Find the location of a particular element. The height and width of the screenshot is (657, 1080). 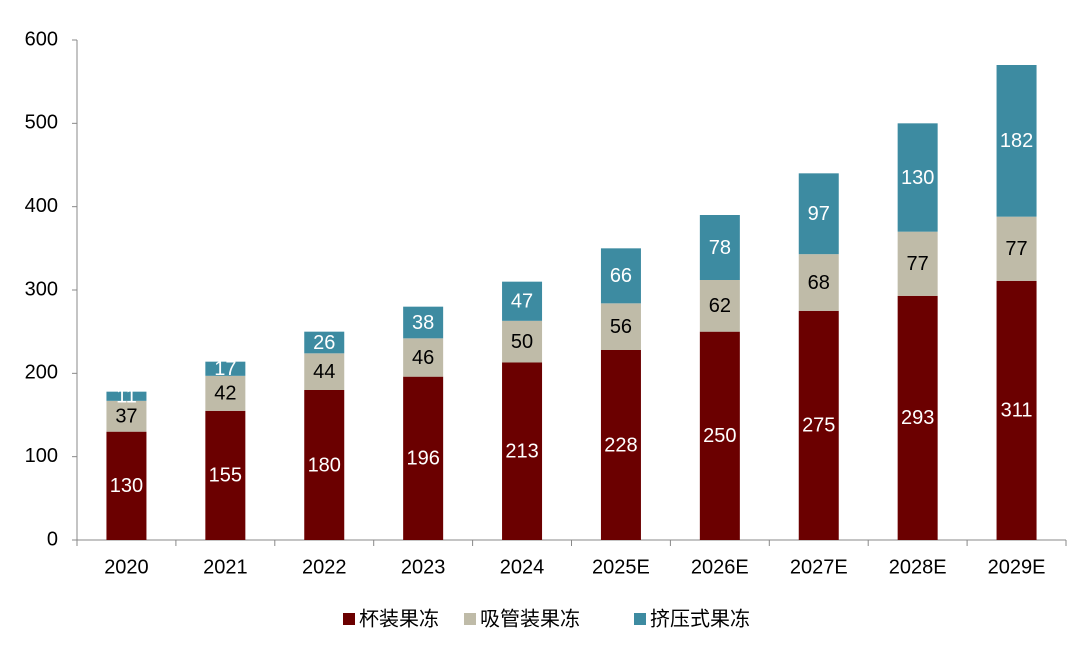

data-label: 37 is located at coordinates (126, 417).